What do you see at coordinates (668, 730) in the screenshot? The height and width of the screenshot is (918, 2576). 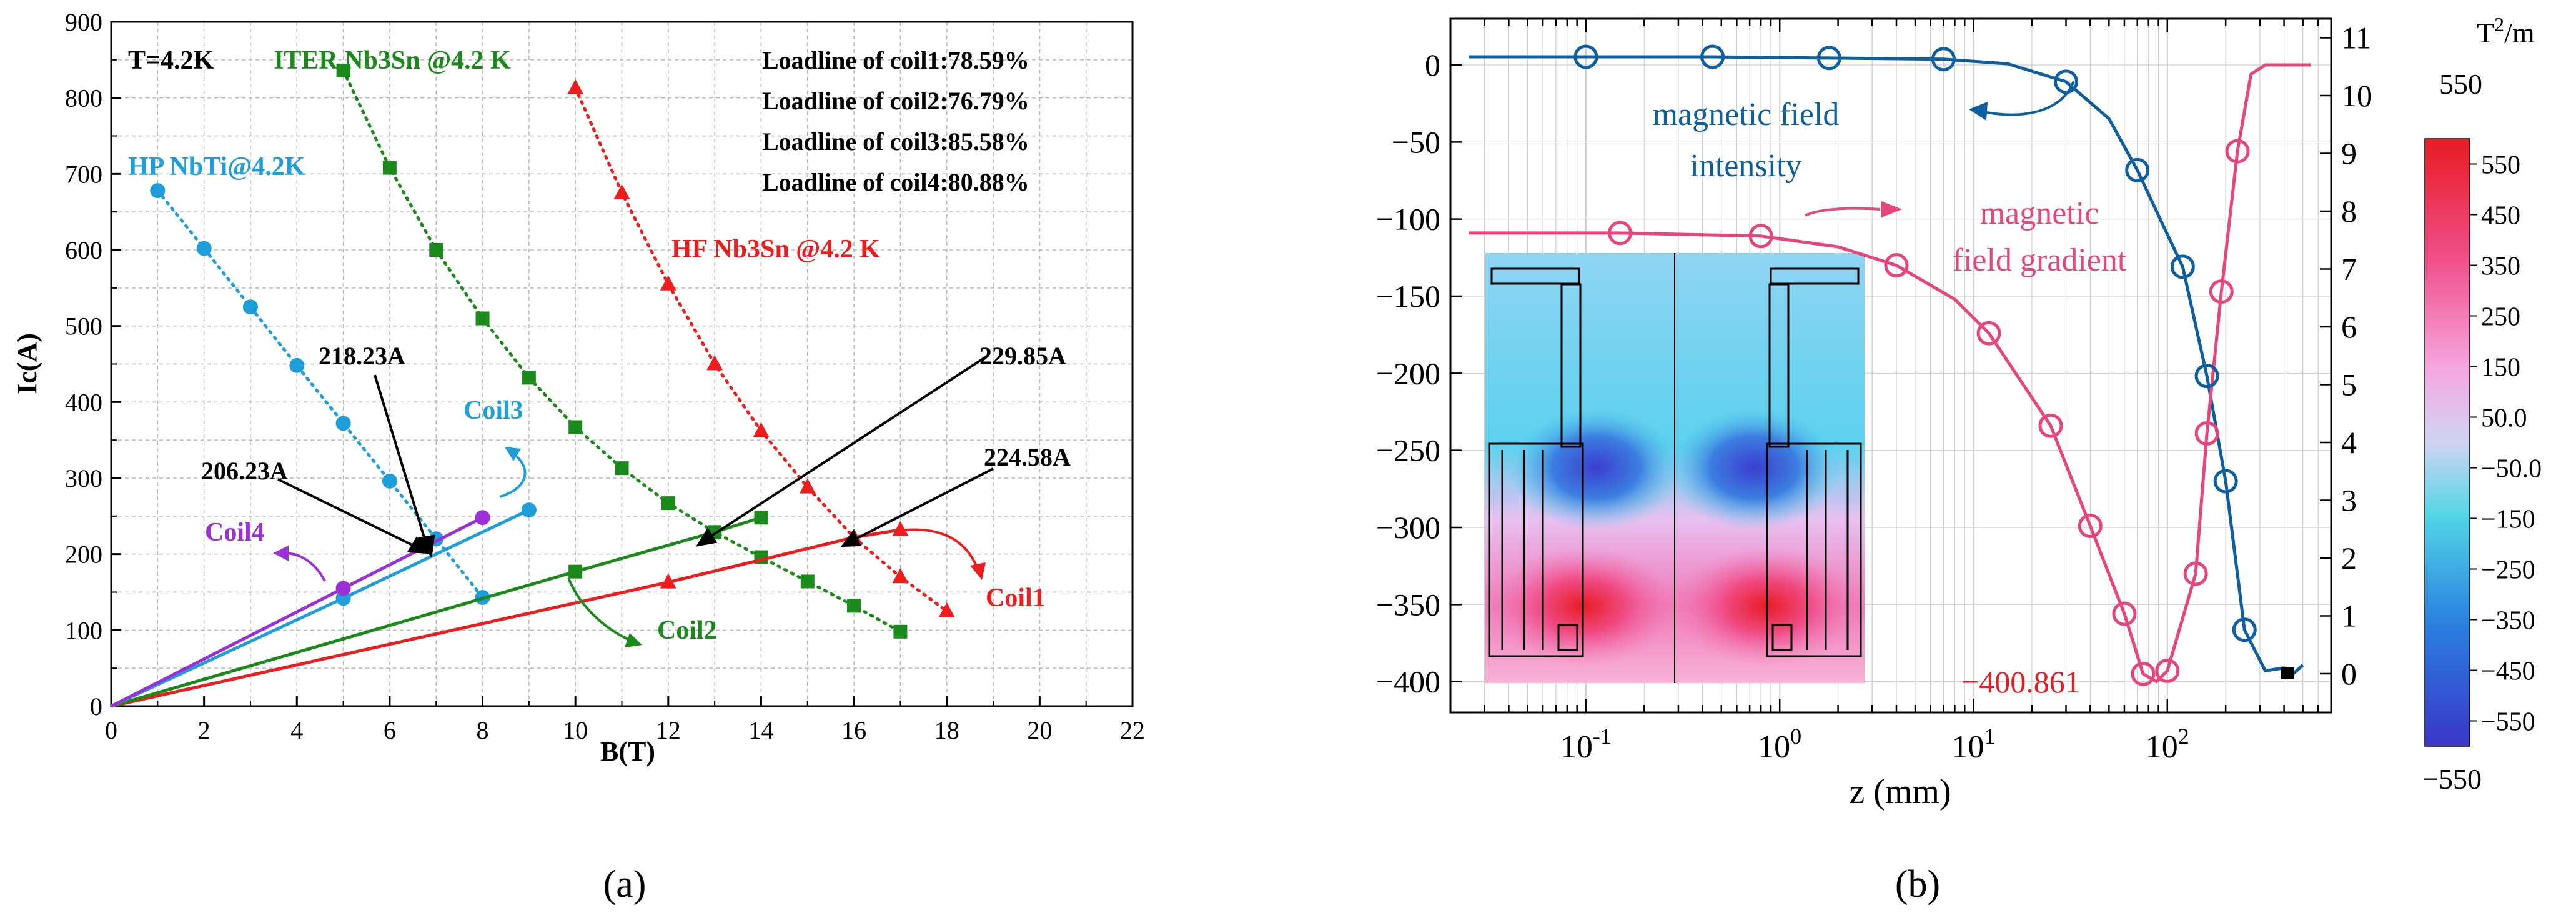 I see `x-tick-label: 12` at bounding box center [668, 730].